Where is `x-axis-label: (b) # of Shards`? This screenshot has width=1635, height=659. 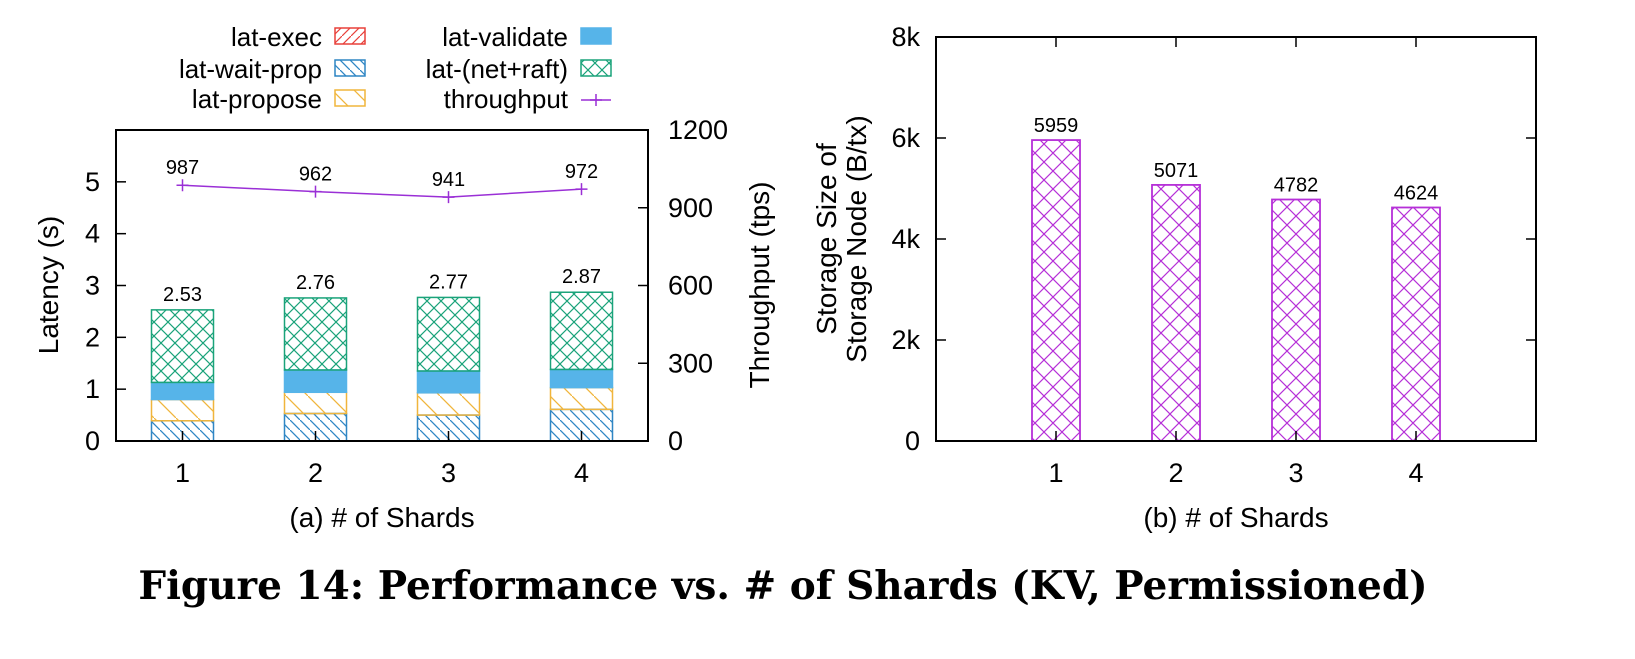 x-axis-label: (b) # of Shards is located at coordinates (1235, 517).